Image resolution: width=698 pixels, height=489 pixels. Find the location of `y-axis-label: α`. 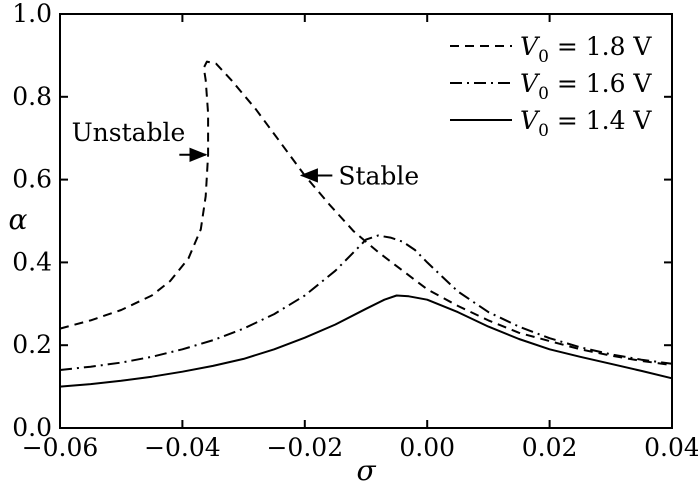

y-axis-label: α is located at coordinates (18, 219).